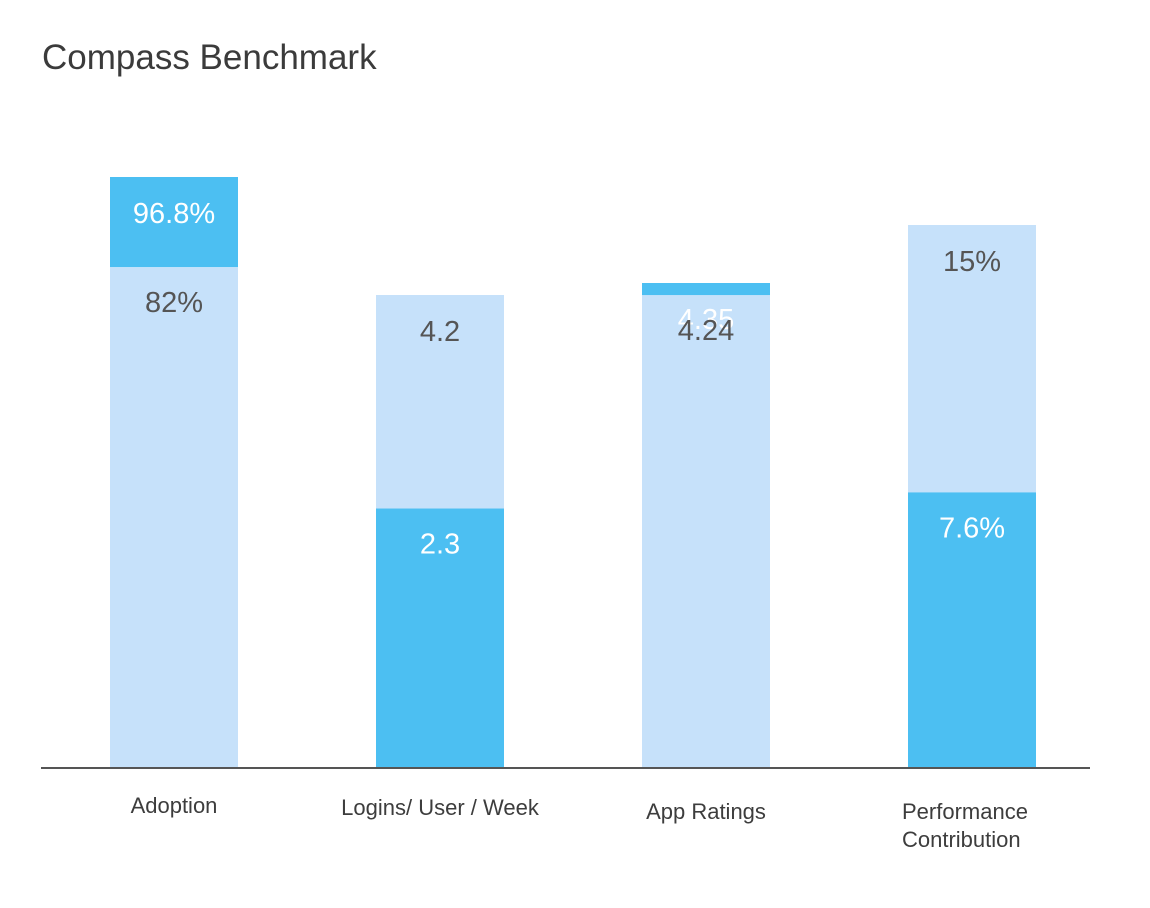  Describe the element at coordinates (440, 807) in the screenshot. I see `category-label: Logins/ User / Week` at that location.